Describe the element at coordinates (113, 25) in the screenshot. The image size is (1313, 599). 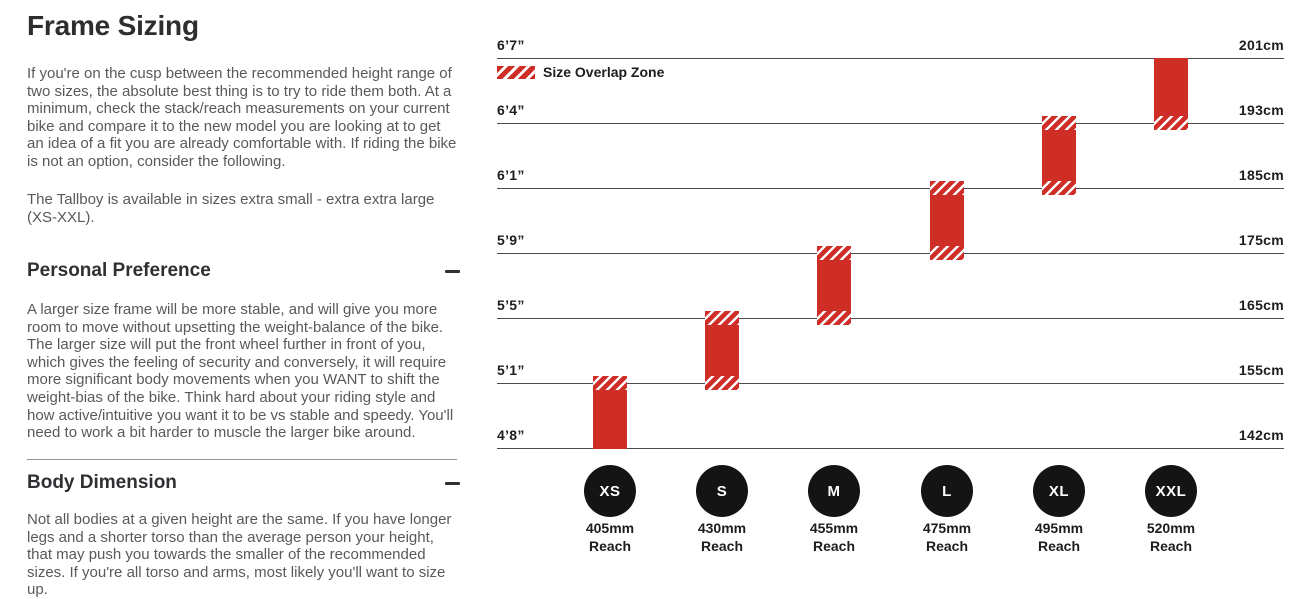
I see `page-title: Frame Sizing` at that location.